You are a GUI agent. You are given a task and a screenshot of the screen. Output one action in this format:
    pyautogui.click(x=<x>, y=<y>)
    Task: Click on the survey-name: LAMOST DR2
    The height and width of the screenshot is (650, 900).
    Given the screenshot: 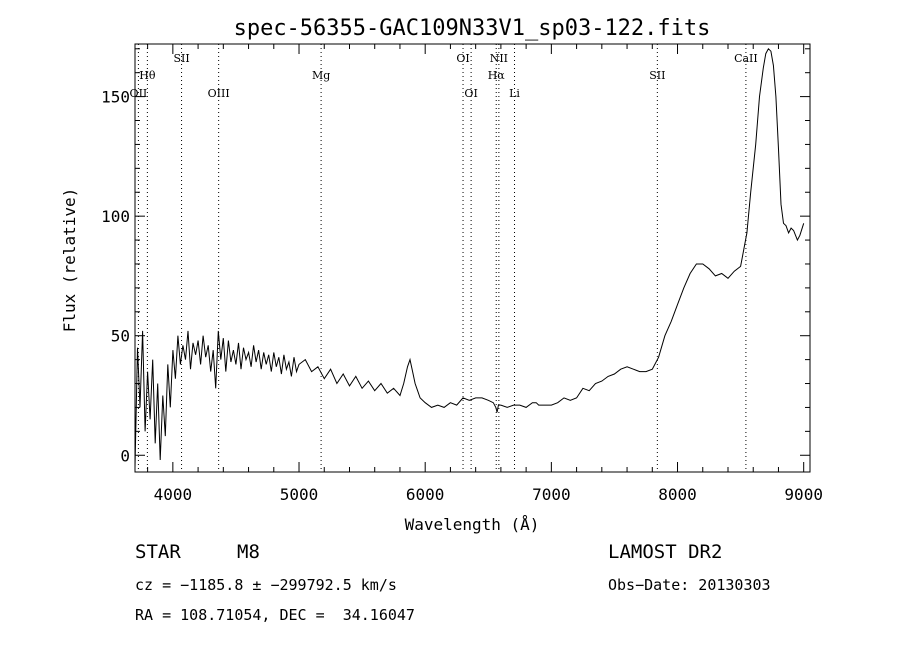 What is the action you would take?
    pyautogui.click(x=665, y=552)
    